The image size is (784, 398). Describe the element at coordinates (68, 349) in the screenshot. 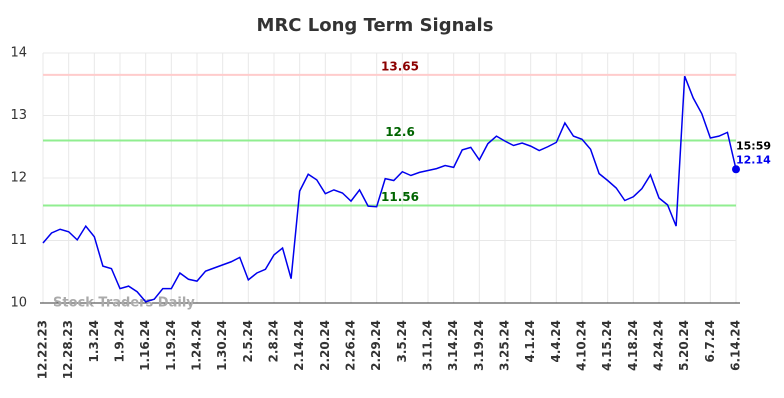

I see `x-tick-label: 12.28.23` at that location.